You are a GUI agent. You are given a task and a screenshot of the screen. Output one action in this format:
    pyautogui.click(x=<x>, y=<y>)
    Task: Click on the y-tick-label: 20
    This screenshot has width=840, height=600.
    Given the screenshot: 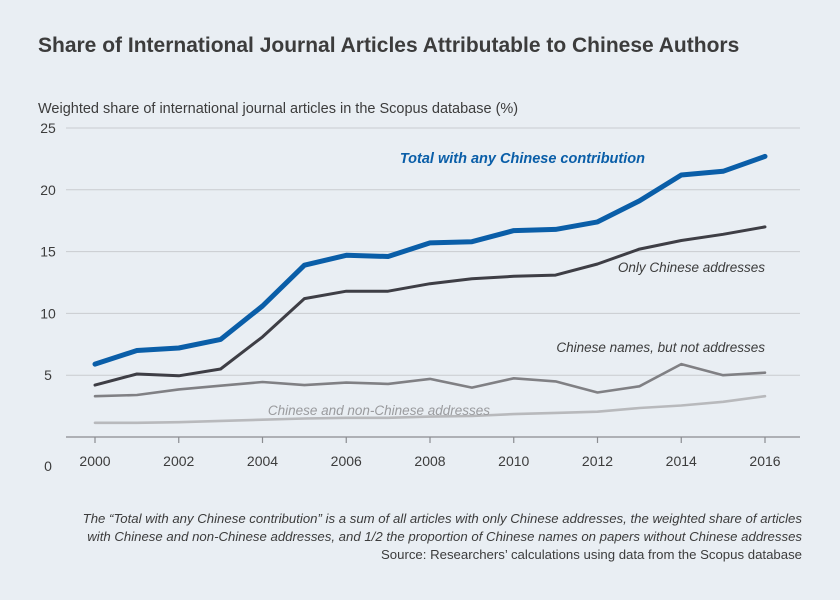 What is the action you would take?
    pyautogui.click(x=48, y=190)
    